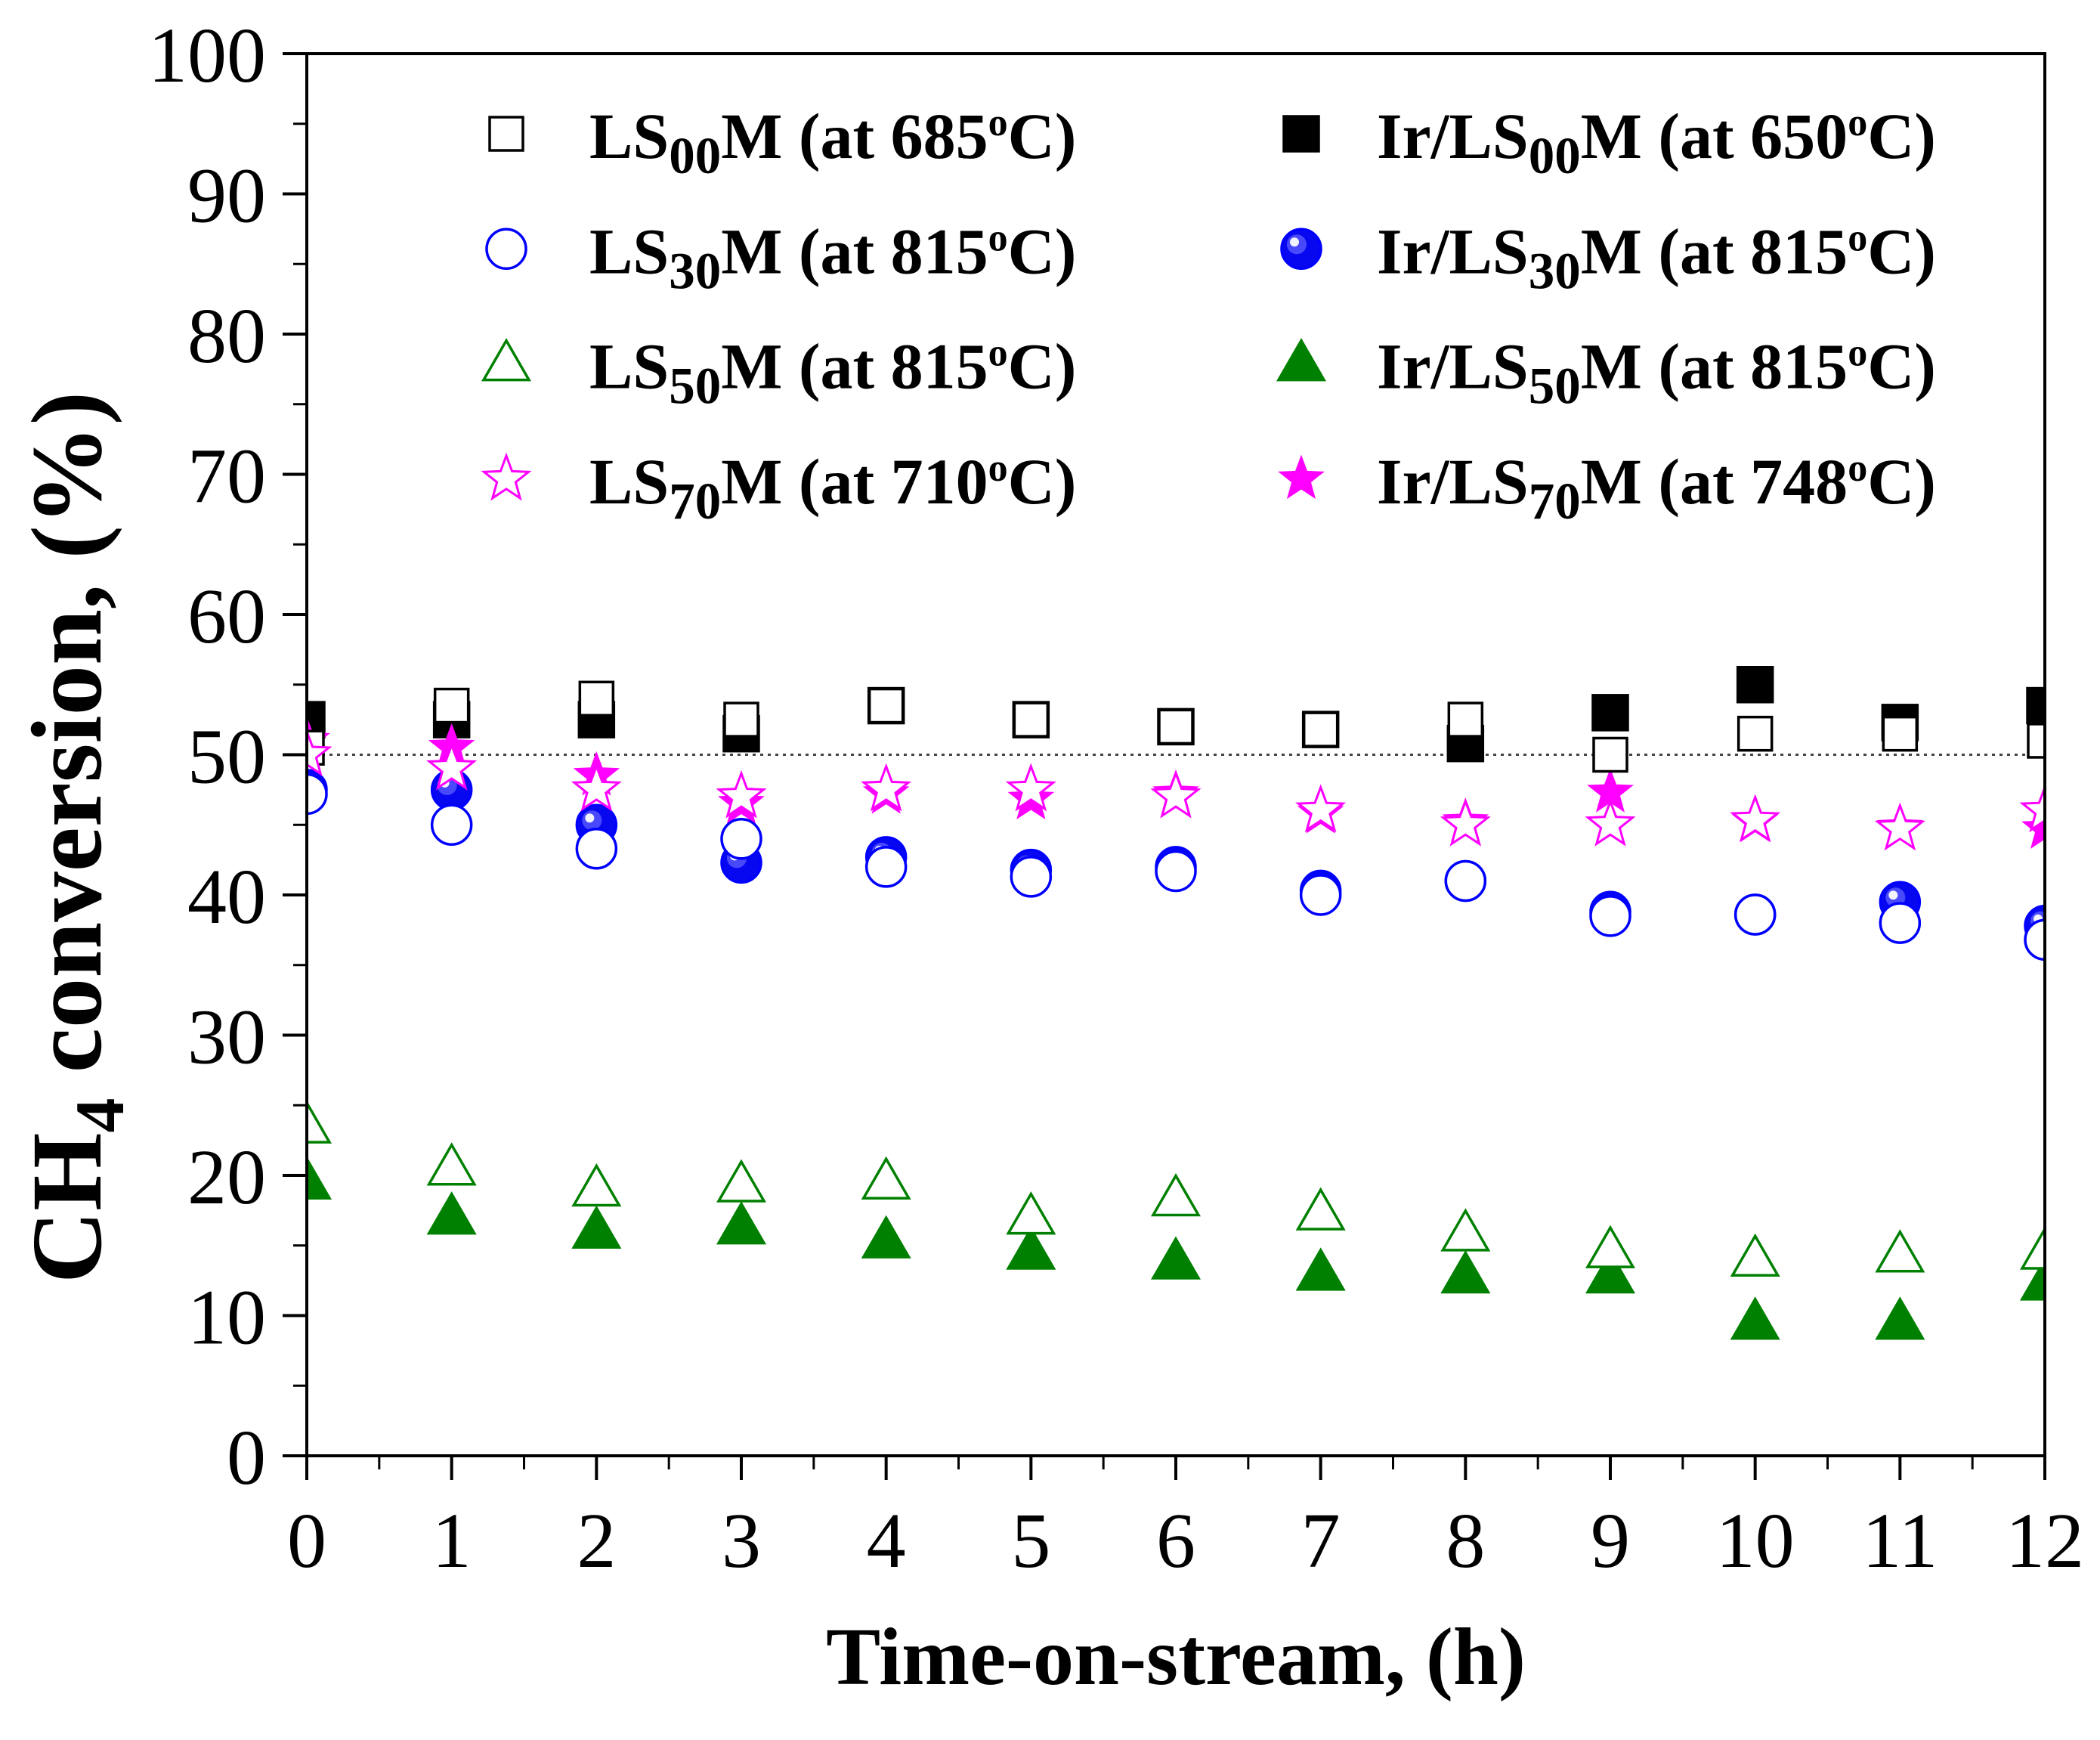 The height and width of the screenshot is (1740, 2100). What do you see at coordinates (1031, 1248) in the screenshot?
I see `ir-ls50m-point-x5` at bounding box center [1031, 1248].